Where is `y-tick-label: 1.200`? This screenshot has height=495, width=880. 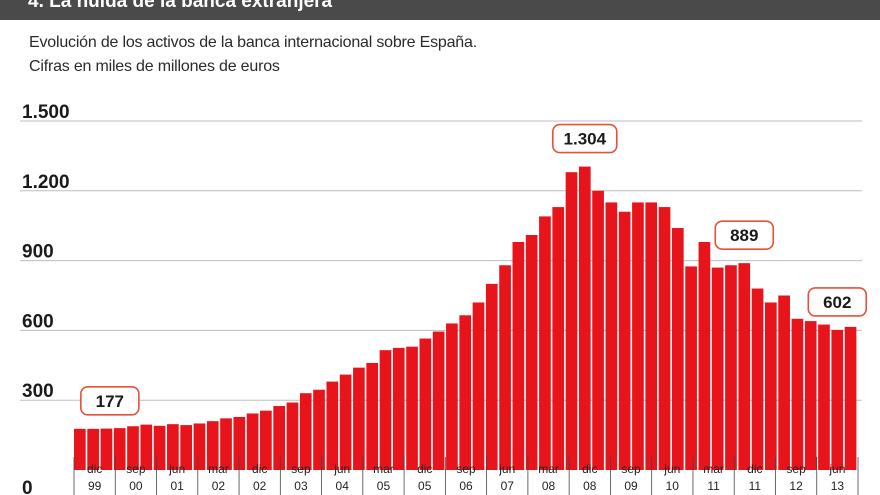
y-tick-label: 1.200 is located at coordinates (46, 182).